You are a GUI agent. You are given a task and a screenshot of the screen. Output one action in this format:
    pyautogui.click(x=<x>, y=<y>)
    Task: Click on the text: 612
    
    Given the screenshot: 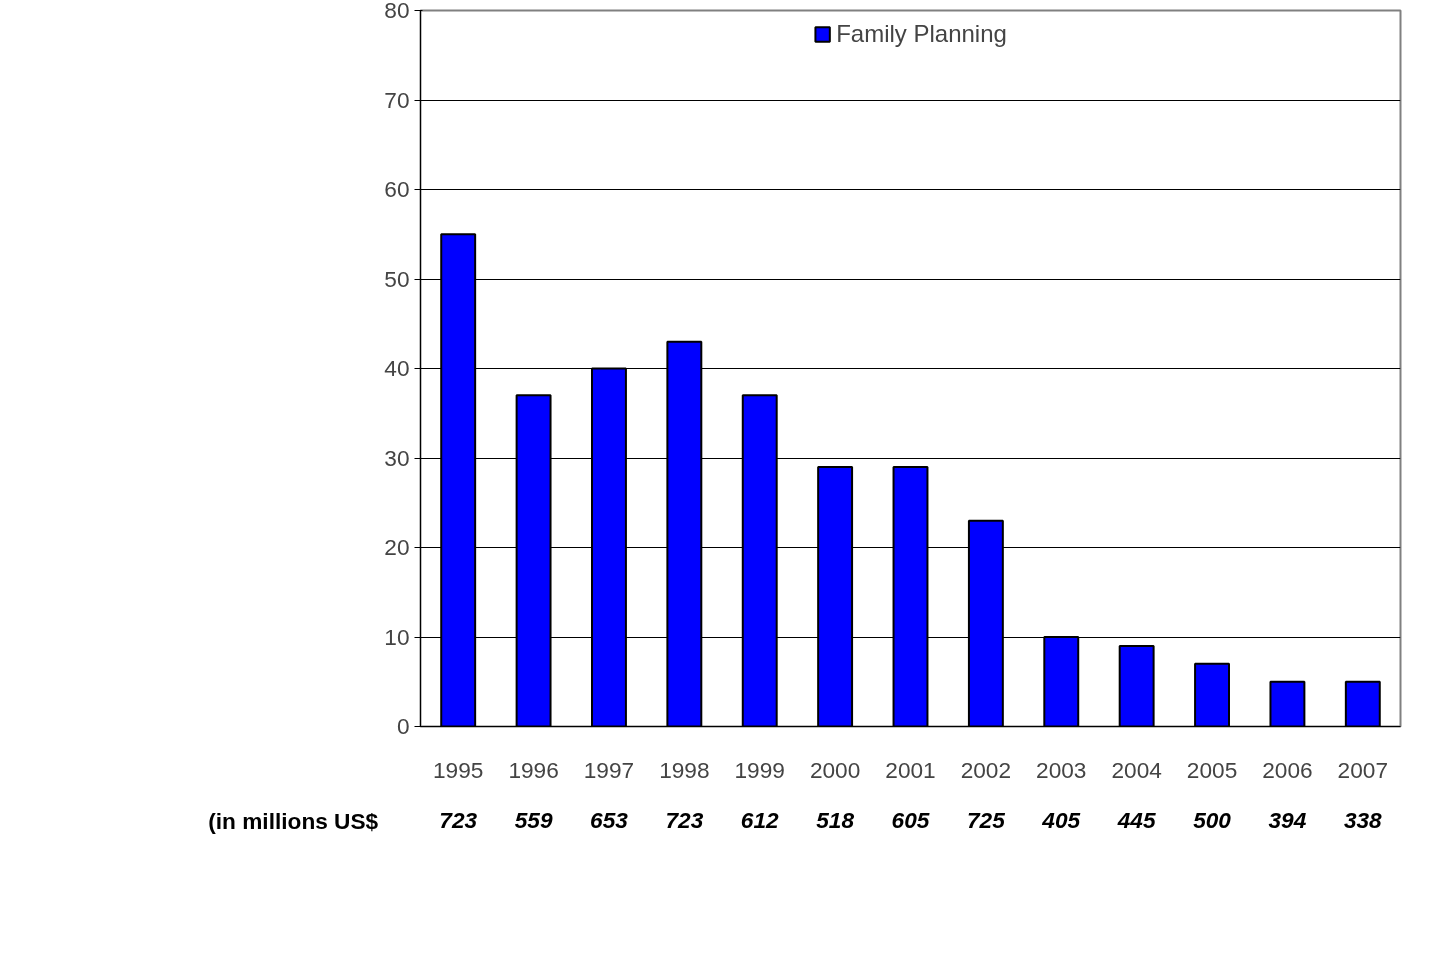 What is the action you would take?
    pyautogui.click(x=760, y=820)
    